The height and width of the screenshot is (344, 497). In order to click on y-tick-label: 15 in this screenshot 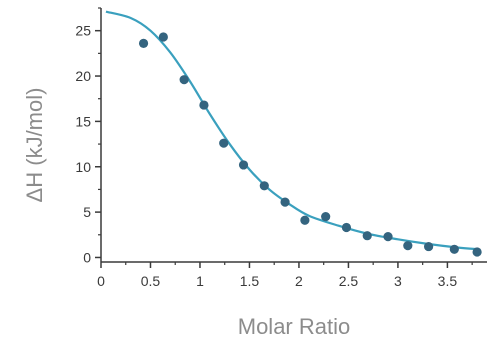, I will do `click(83, 121)`.